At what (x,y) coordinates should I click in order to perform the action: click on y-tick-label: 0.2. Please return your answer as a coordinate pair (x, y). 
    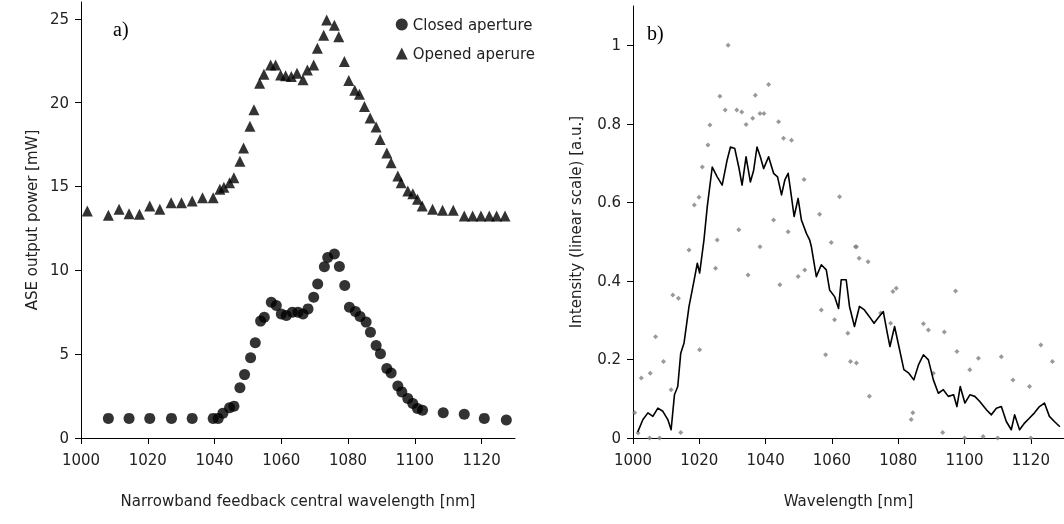
    Looking at the image, I should click on (609, 359).